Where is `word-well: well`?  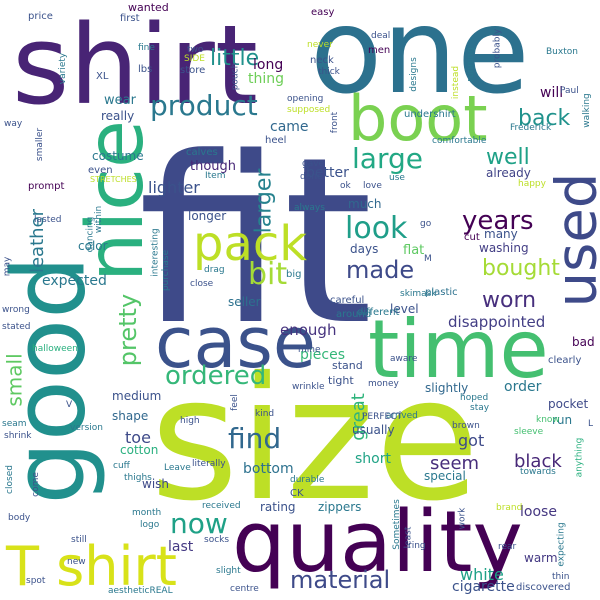 word-well: well is located at coordinates (508, 157).